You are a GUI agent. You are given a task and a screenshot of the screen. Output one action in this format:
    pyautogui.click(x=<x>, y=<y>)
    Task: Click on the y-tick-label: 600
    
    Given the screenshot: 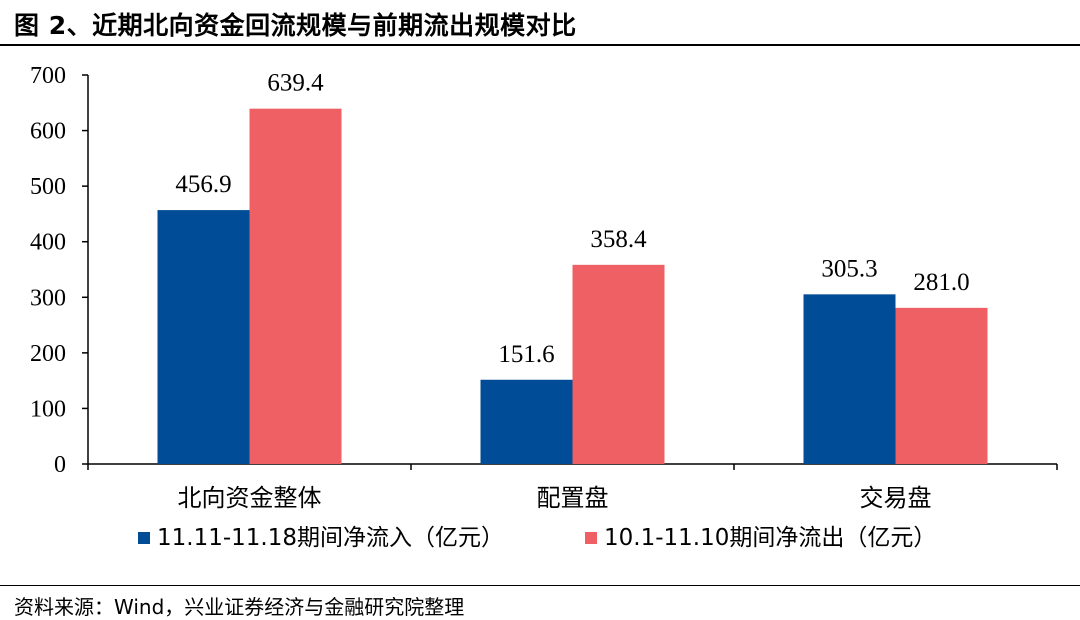 What is the action you would take?
    pyautogui.click(x=48, y=132)
    